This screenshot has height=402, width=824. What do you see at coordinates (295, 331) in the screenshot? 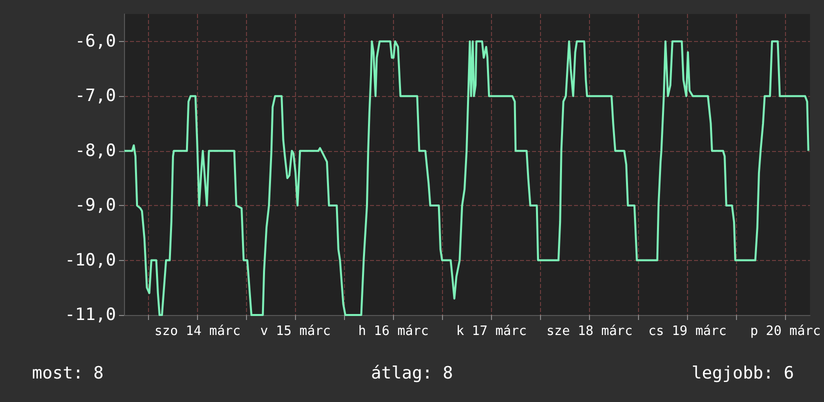
I see `x-tick-label: v 15 márc` at bounding box center [295, 331].